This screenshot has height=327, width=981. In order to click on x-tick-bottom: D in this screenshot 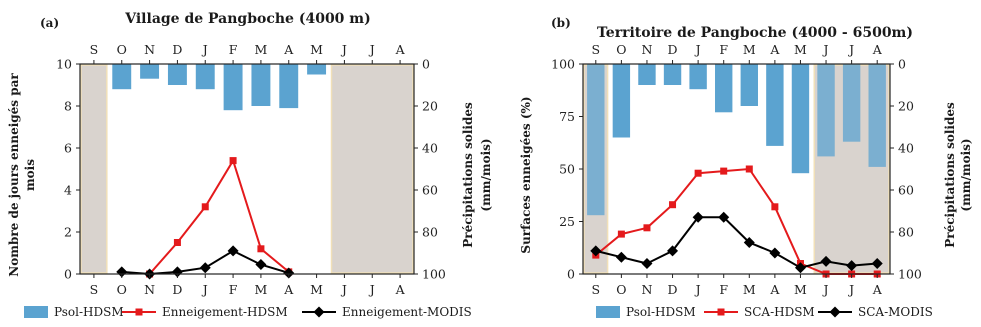, I will do `click(673, 289)`.